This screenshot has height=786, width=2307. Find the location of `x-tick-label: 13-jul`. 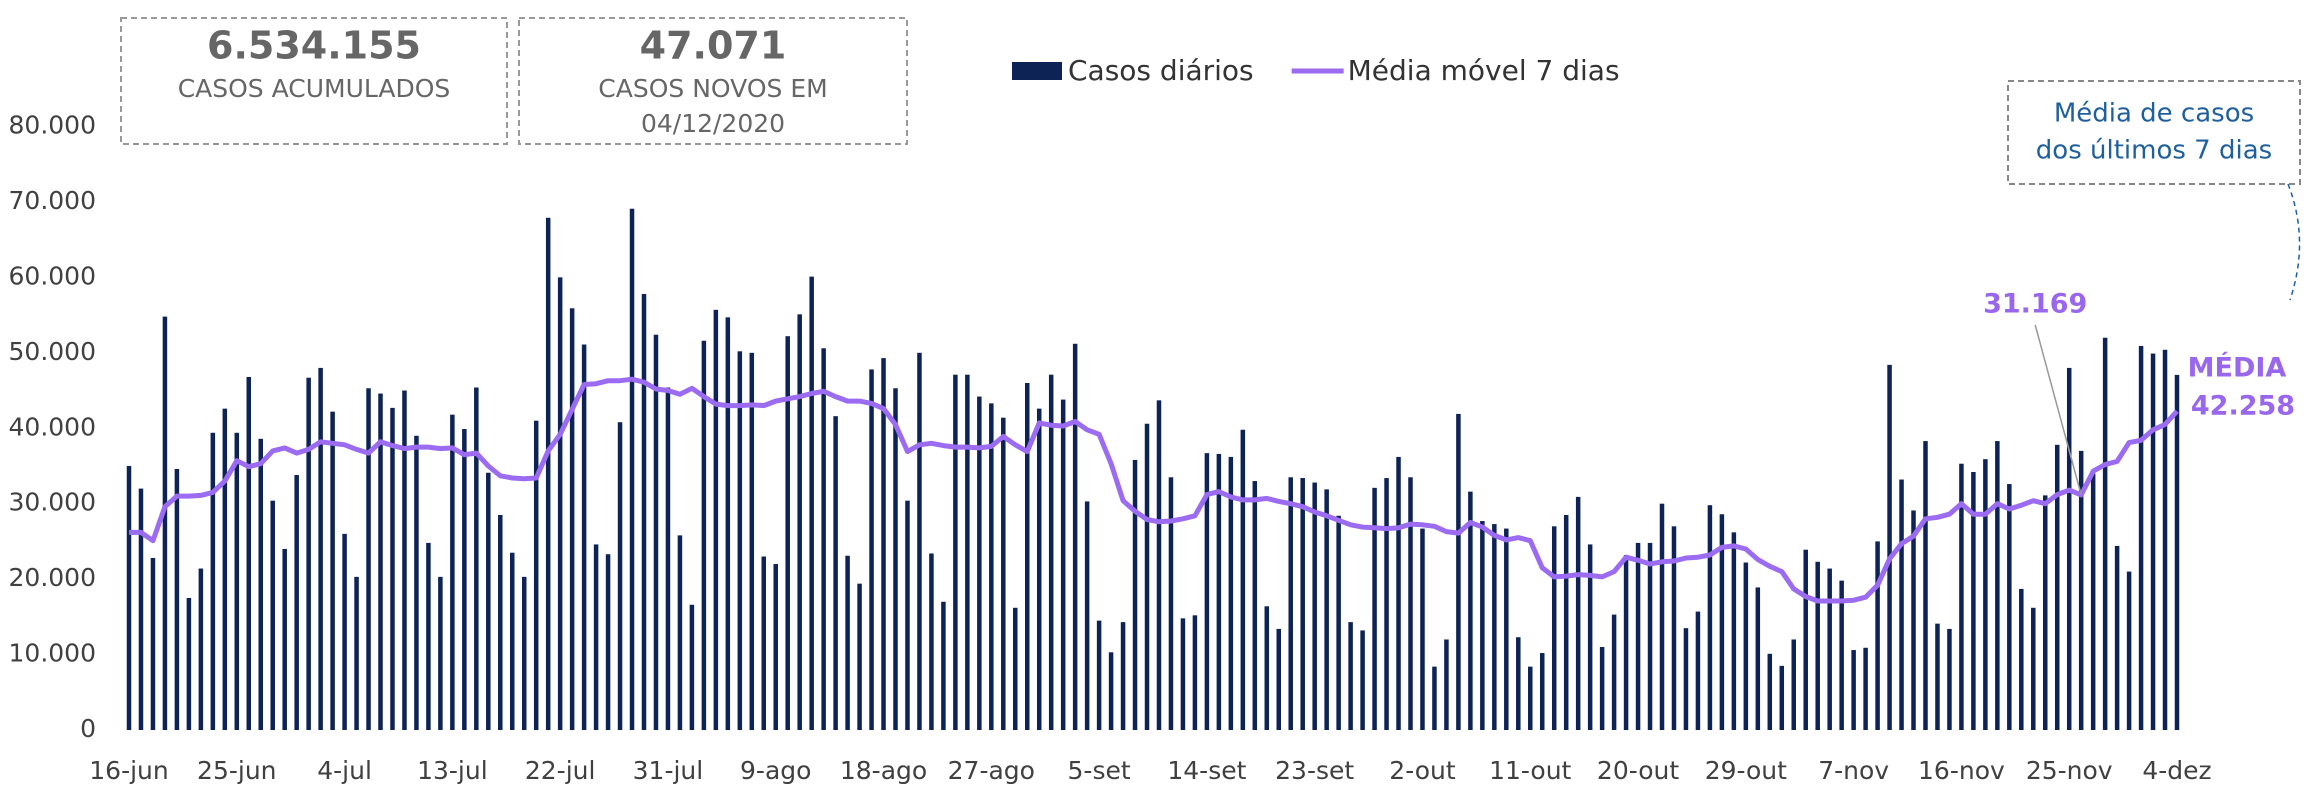

x-tick-label: 13-jul is located at coordinates (452, 770).